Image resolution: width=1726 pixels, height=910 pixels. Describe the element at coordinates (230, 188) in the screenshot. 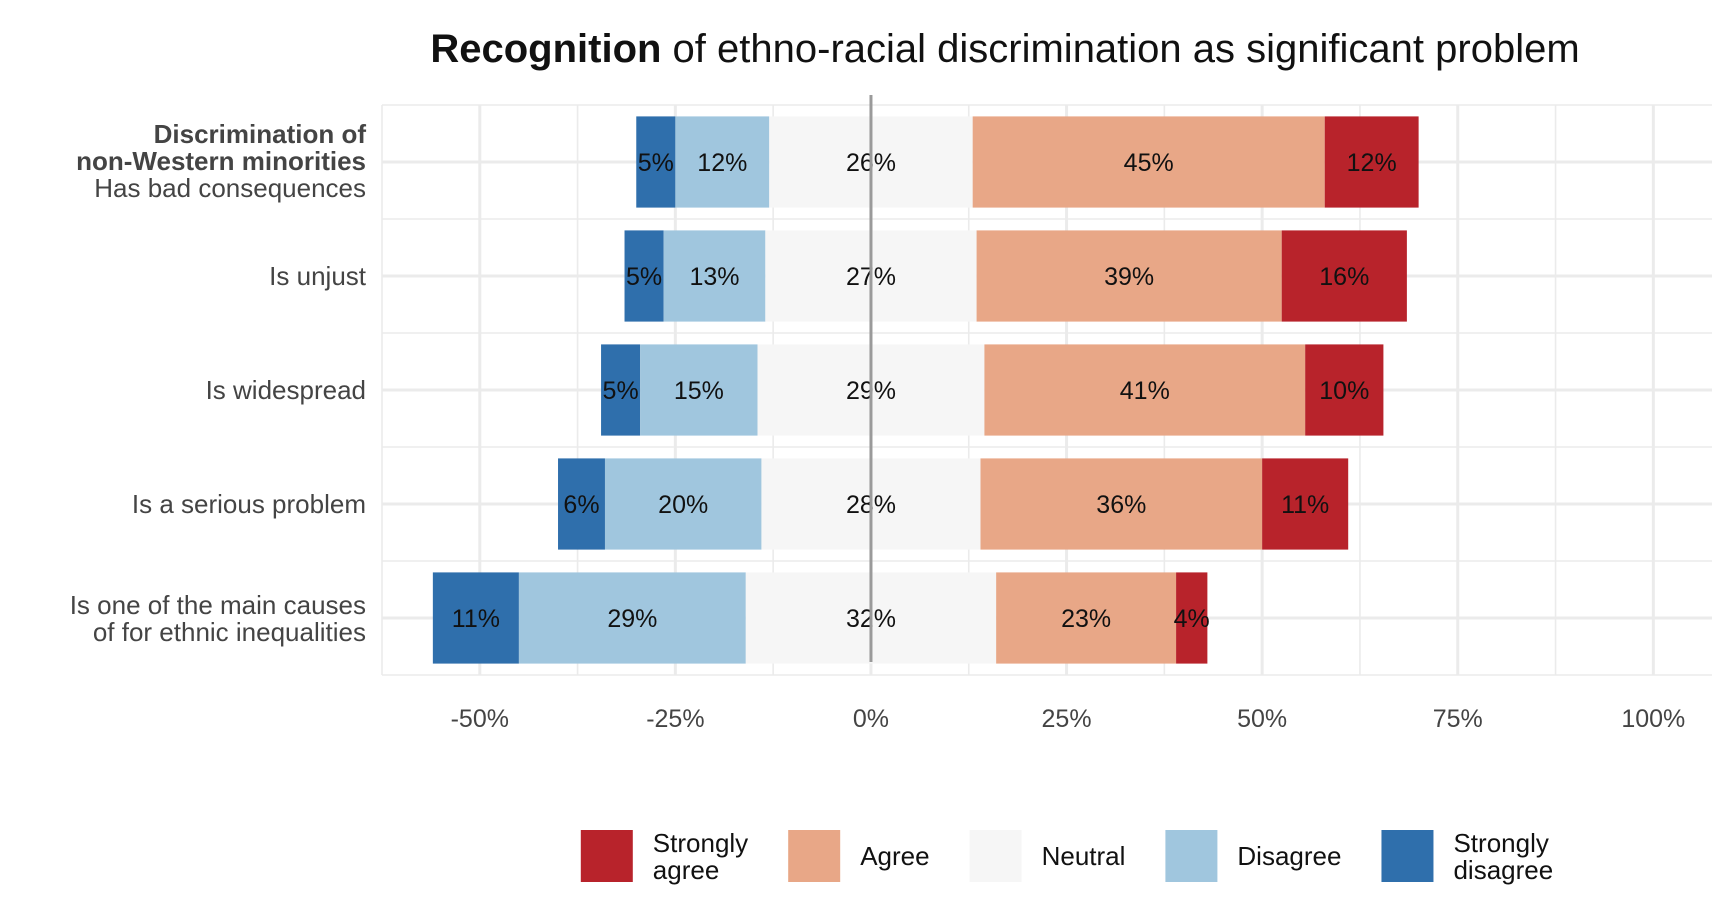

I see `category-label: Has bad consequences` at that location.